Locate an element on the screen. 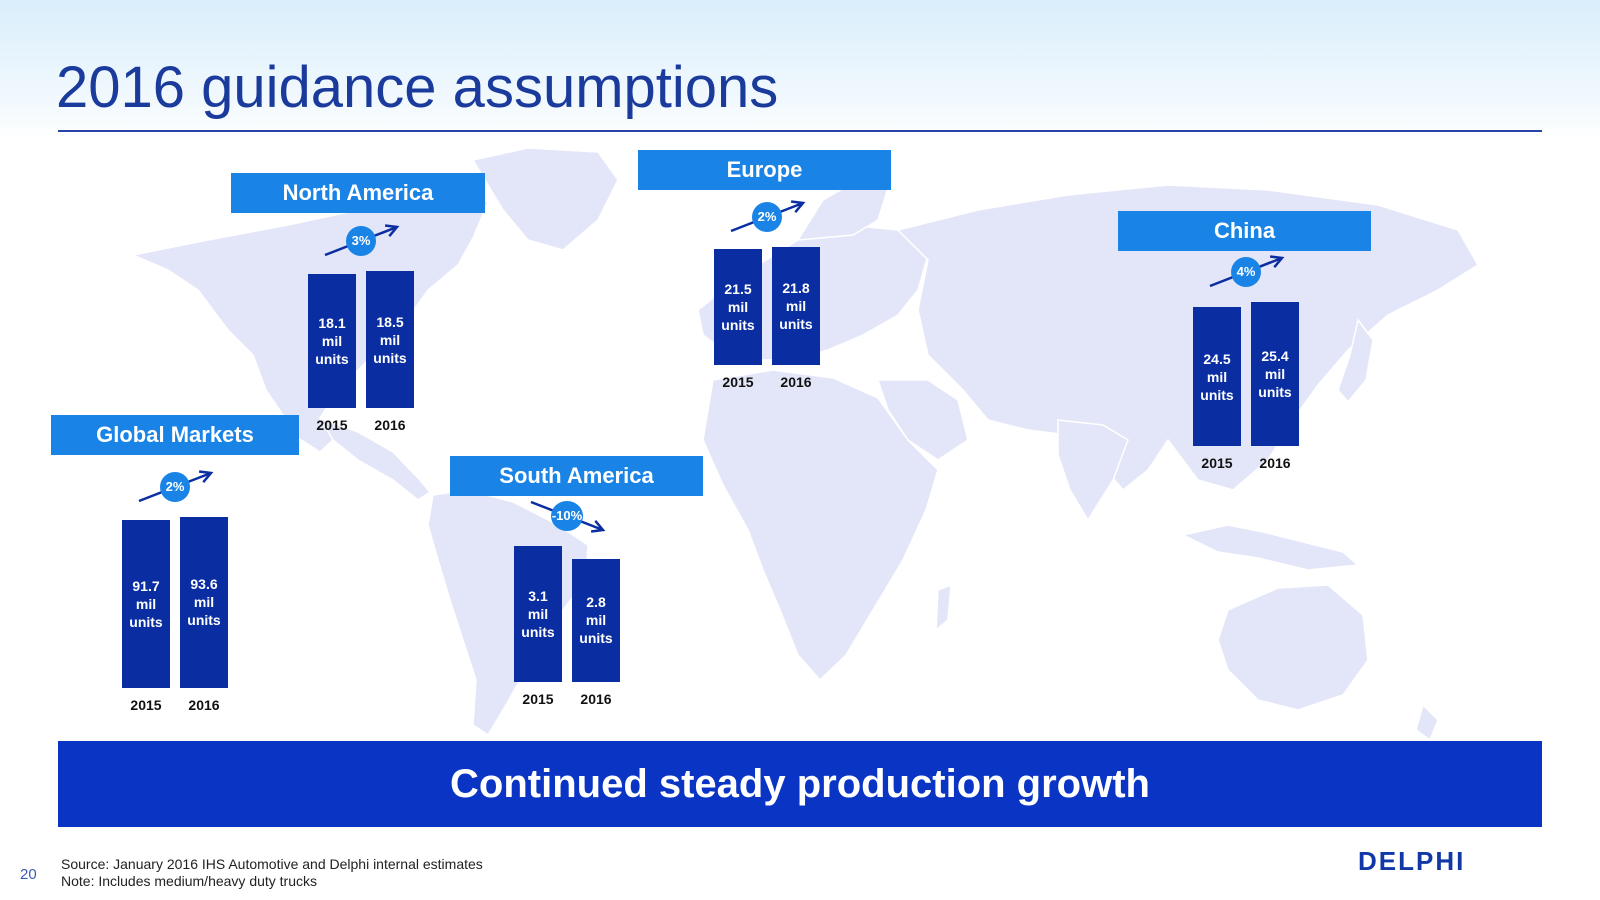 The height and width of the screenshot is (900, 1600). footnote: Note: Includes medium/heavy duty trucks is located at coordinates (189, 881).